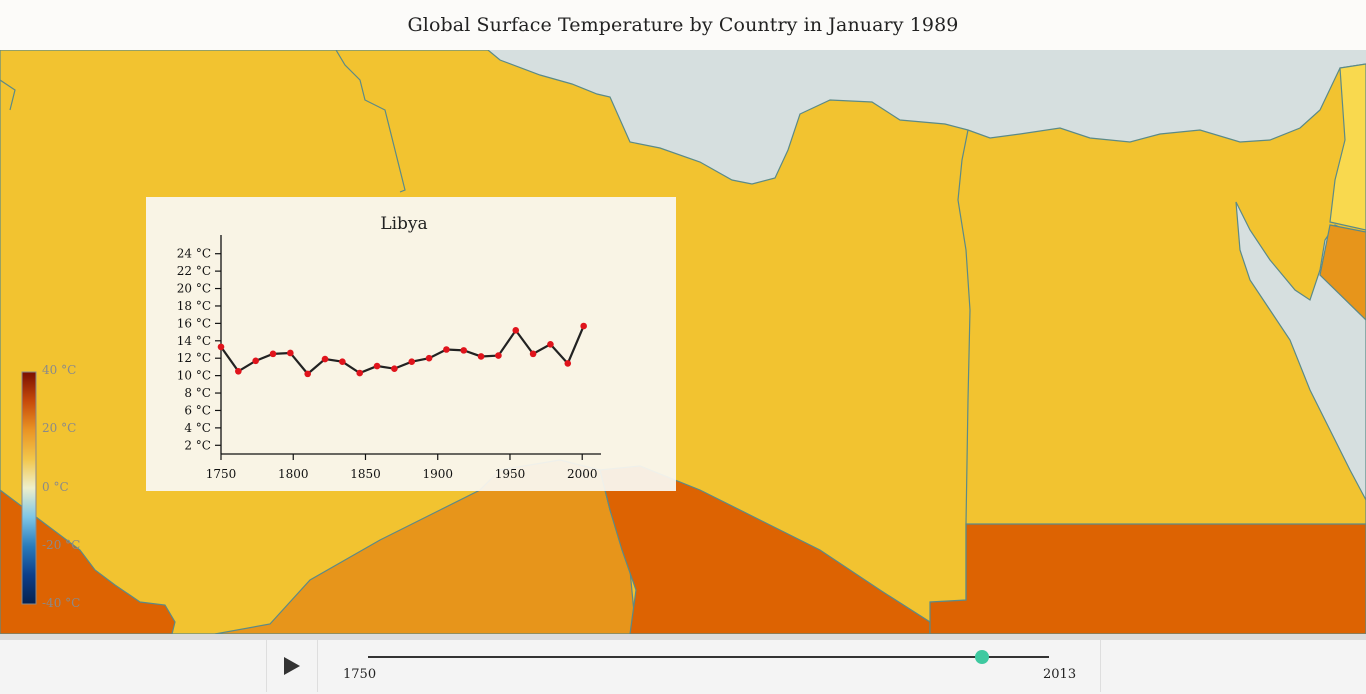  Describe the element at coordinates (360, 674) in the screenshot. I see `slider-start-year: 1750` at that location.